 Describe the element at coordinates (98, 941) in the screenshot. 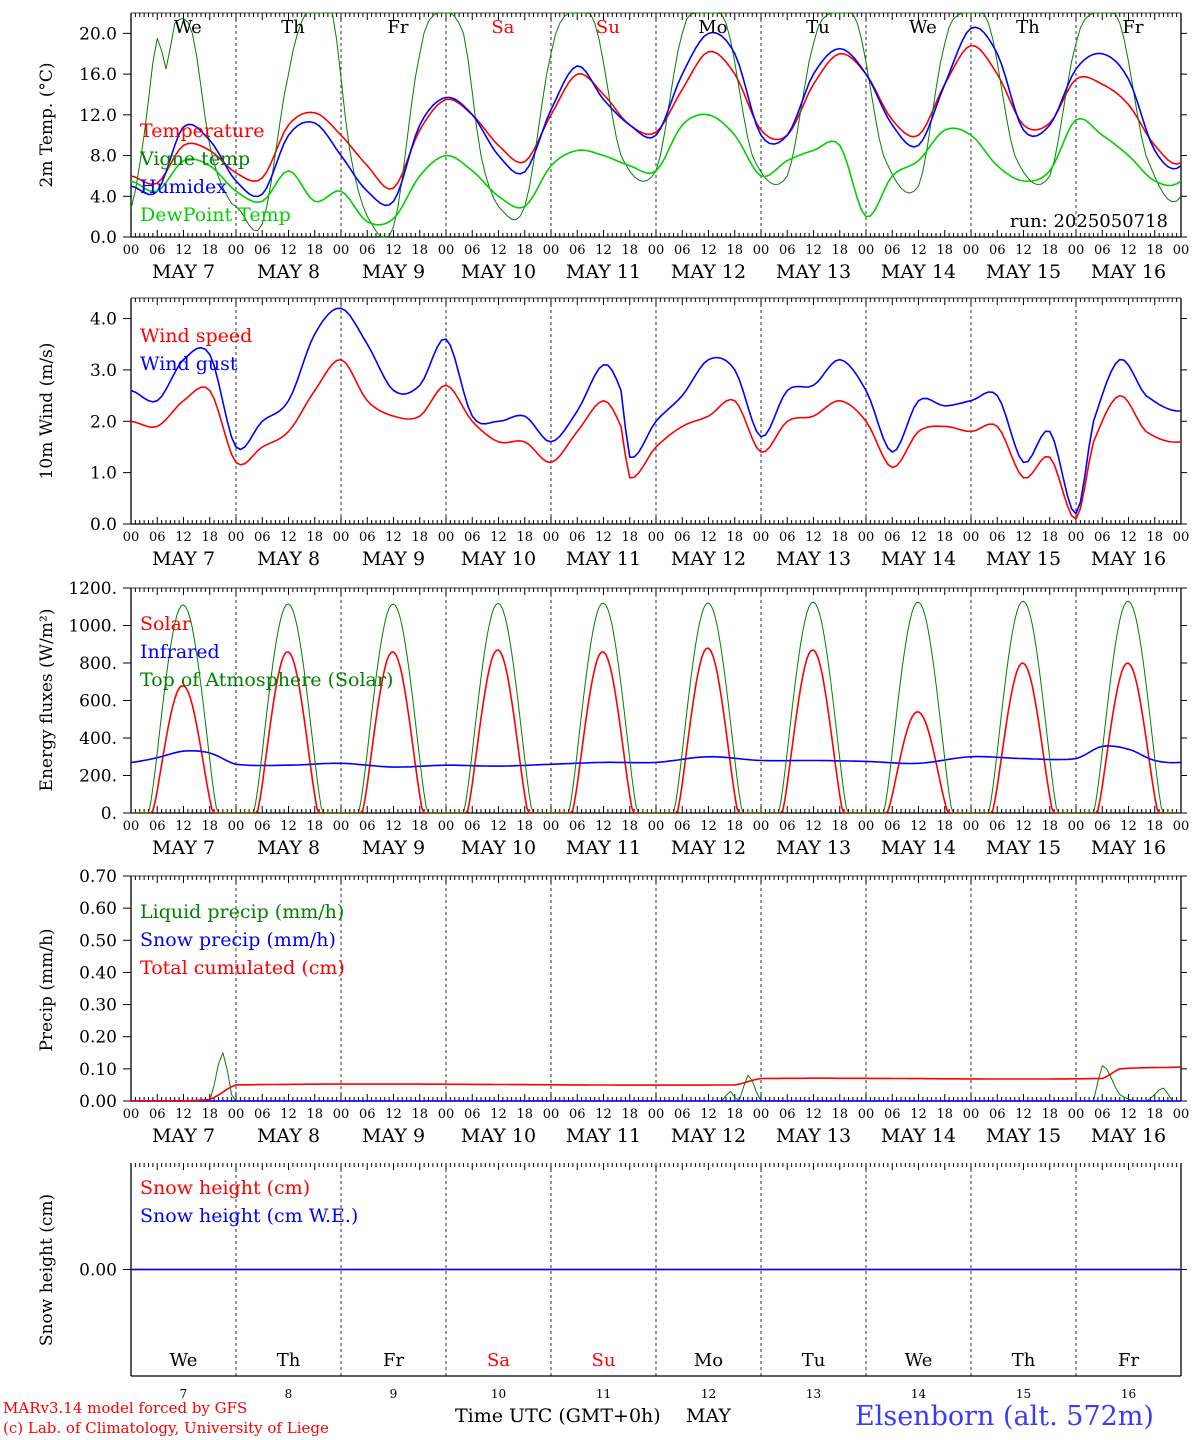

I see `y-tick-label: 0.50` at that location.